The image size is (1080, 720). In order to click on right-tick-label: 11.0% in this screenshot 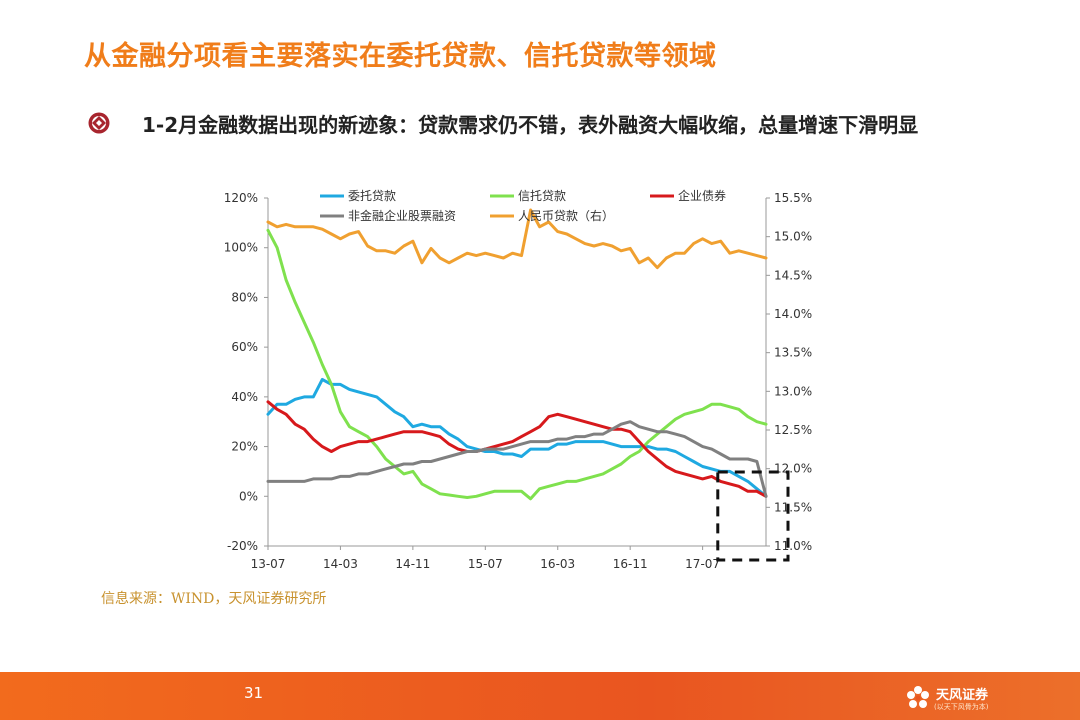, I will do `click(793, 546)`.